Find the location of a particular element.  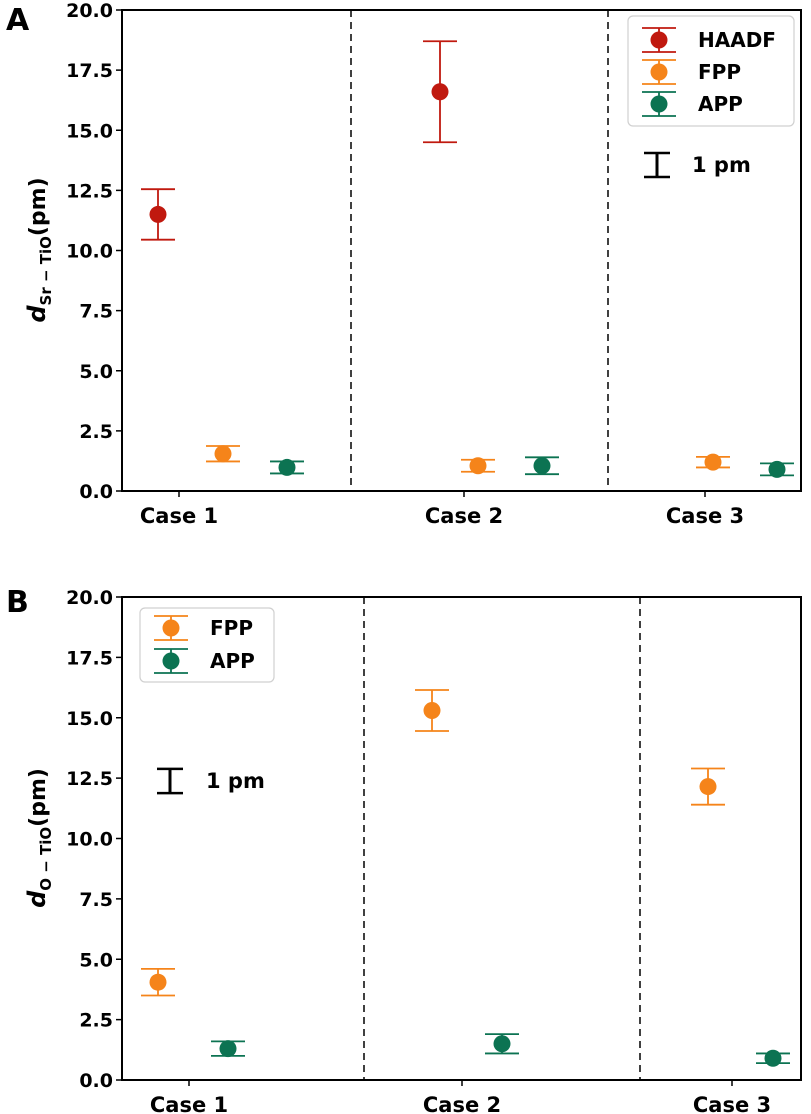

panel-label: B is located at coordinates (17, 602).